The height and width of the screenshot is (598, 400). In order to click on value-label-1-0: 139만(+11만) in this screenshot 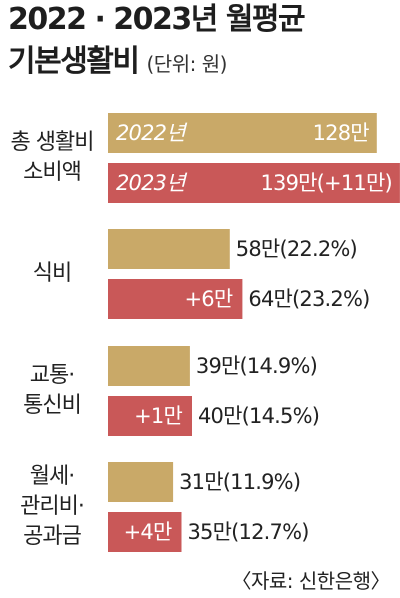, I will do `click(325, 183)`.